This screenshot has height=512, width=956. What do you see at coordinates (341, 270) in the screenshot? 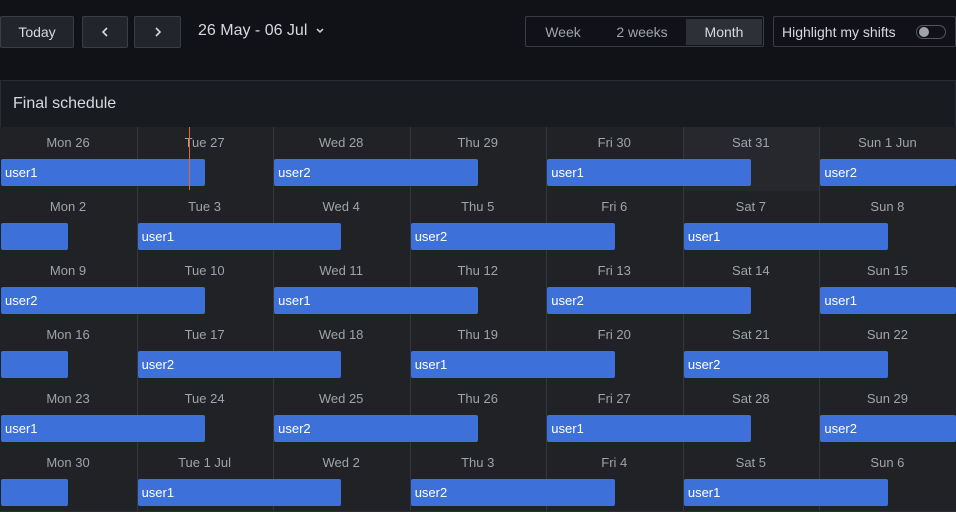
I see `day-label: Wed 11` at bounding box center [341, 270].